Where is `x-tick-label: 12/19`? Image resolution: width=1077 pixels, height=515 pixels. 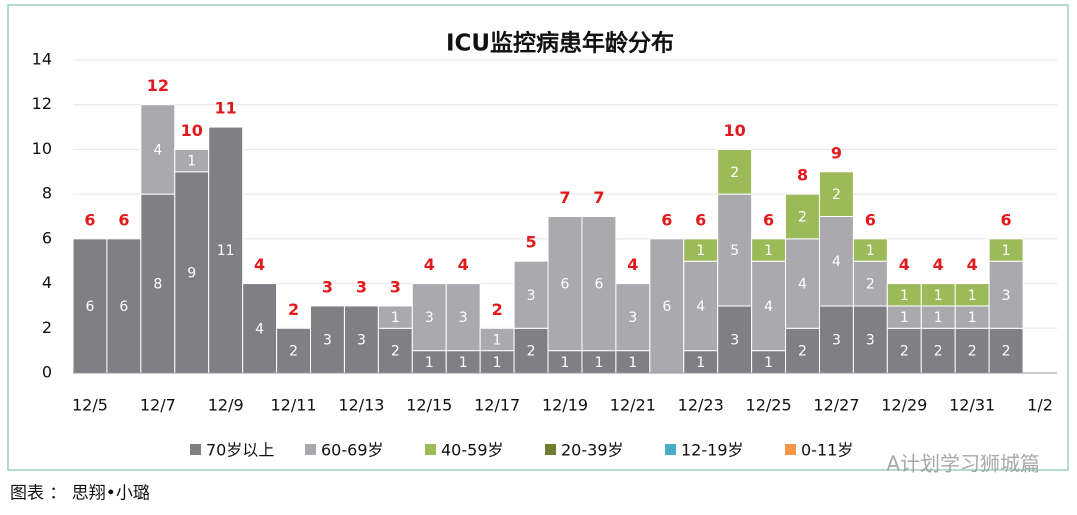 x-tick-label: 12/19 is located at coordinates (565, 405).